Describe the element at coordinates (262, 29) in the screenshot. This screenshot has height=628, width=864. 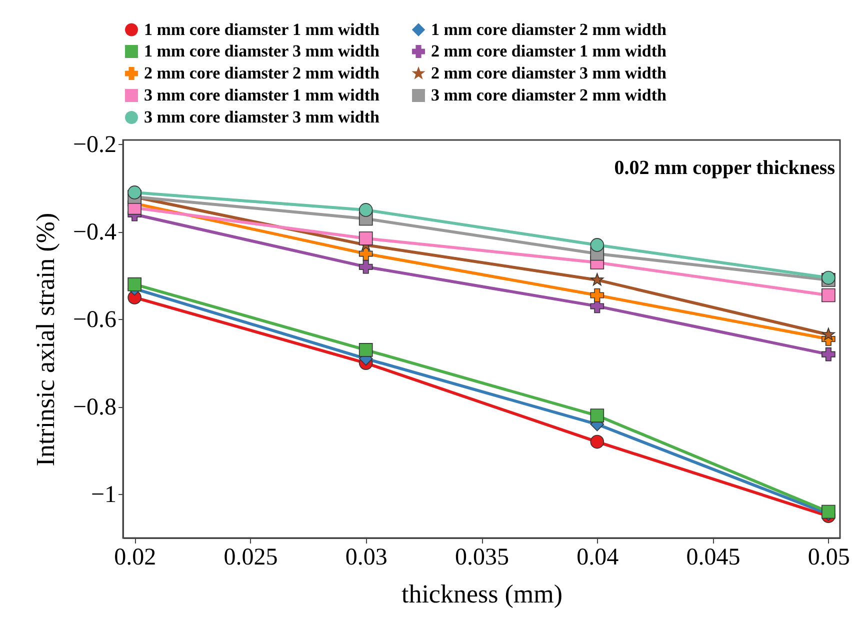
I see `legend-label: 1 mm core diamster 1 mm width` at that location.